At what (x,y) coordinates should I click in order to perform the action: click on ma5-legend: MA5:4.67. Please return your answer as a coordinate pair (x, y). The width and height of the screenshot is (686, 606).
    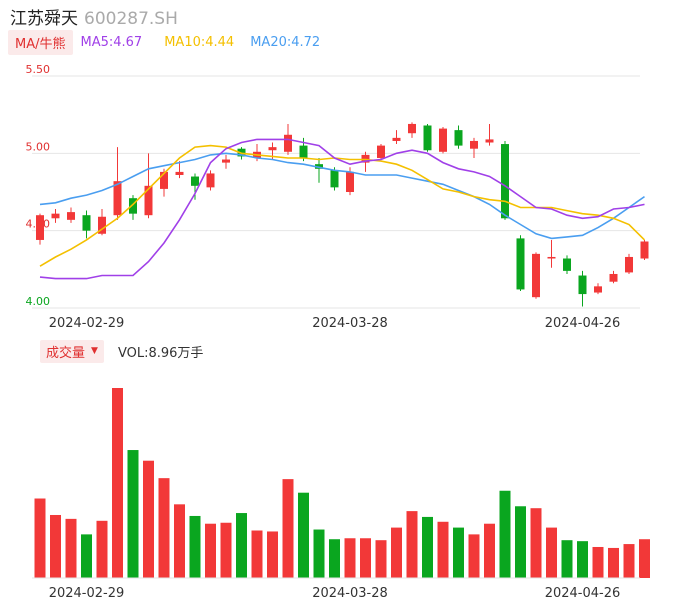
    Looking at the image, I should click on (111, 42).